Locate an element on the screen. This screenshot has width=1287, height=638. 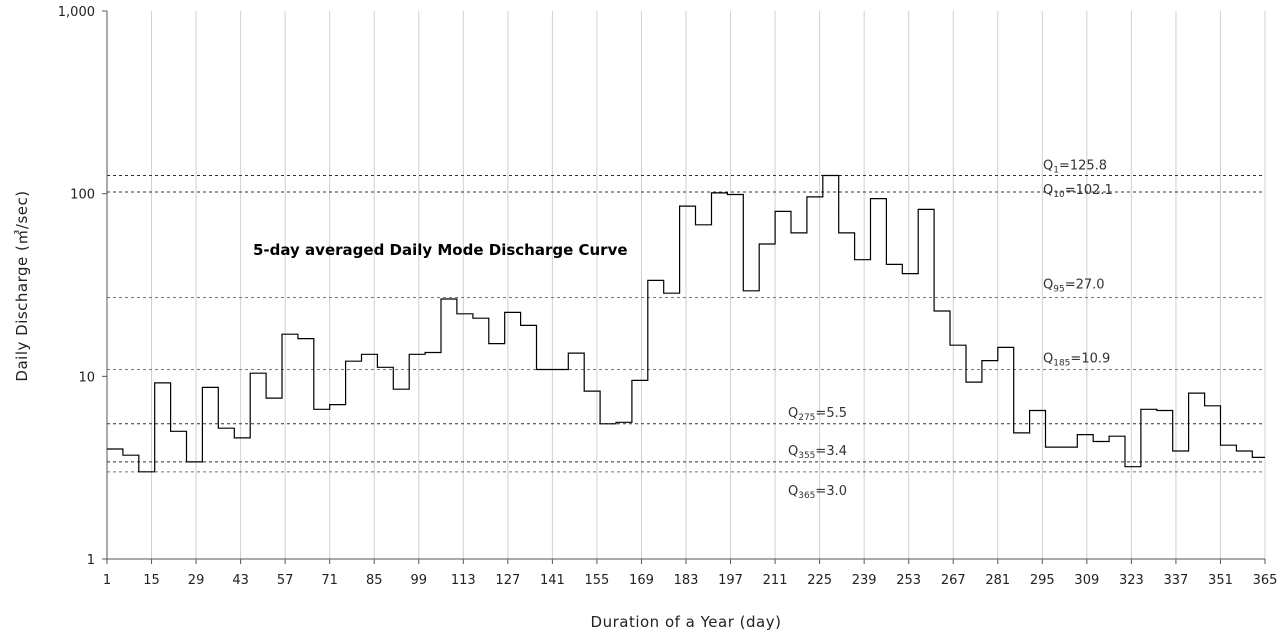
x-tick-label-281: 281 is located at coordinates (997, 580).